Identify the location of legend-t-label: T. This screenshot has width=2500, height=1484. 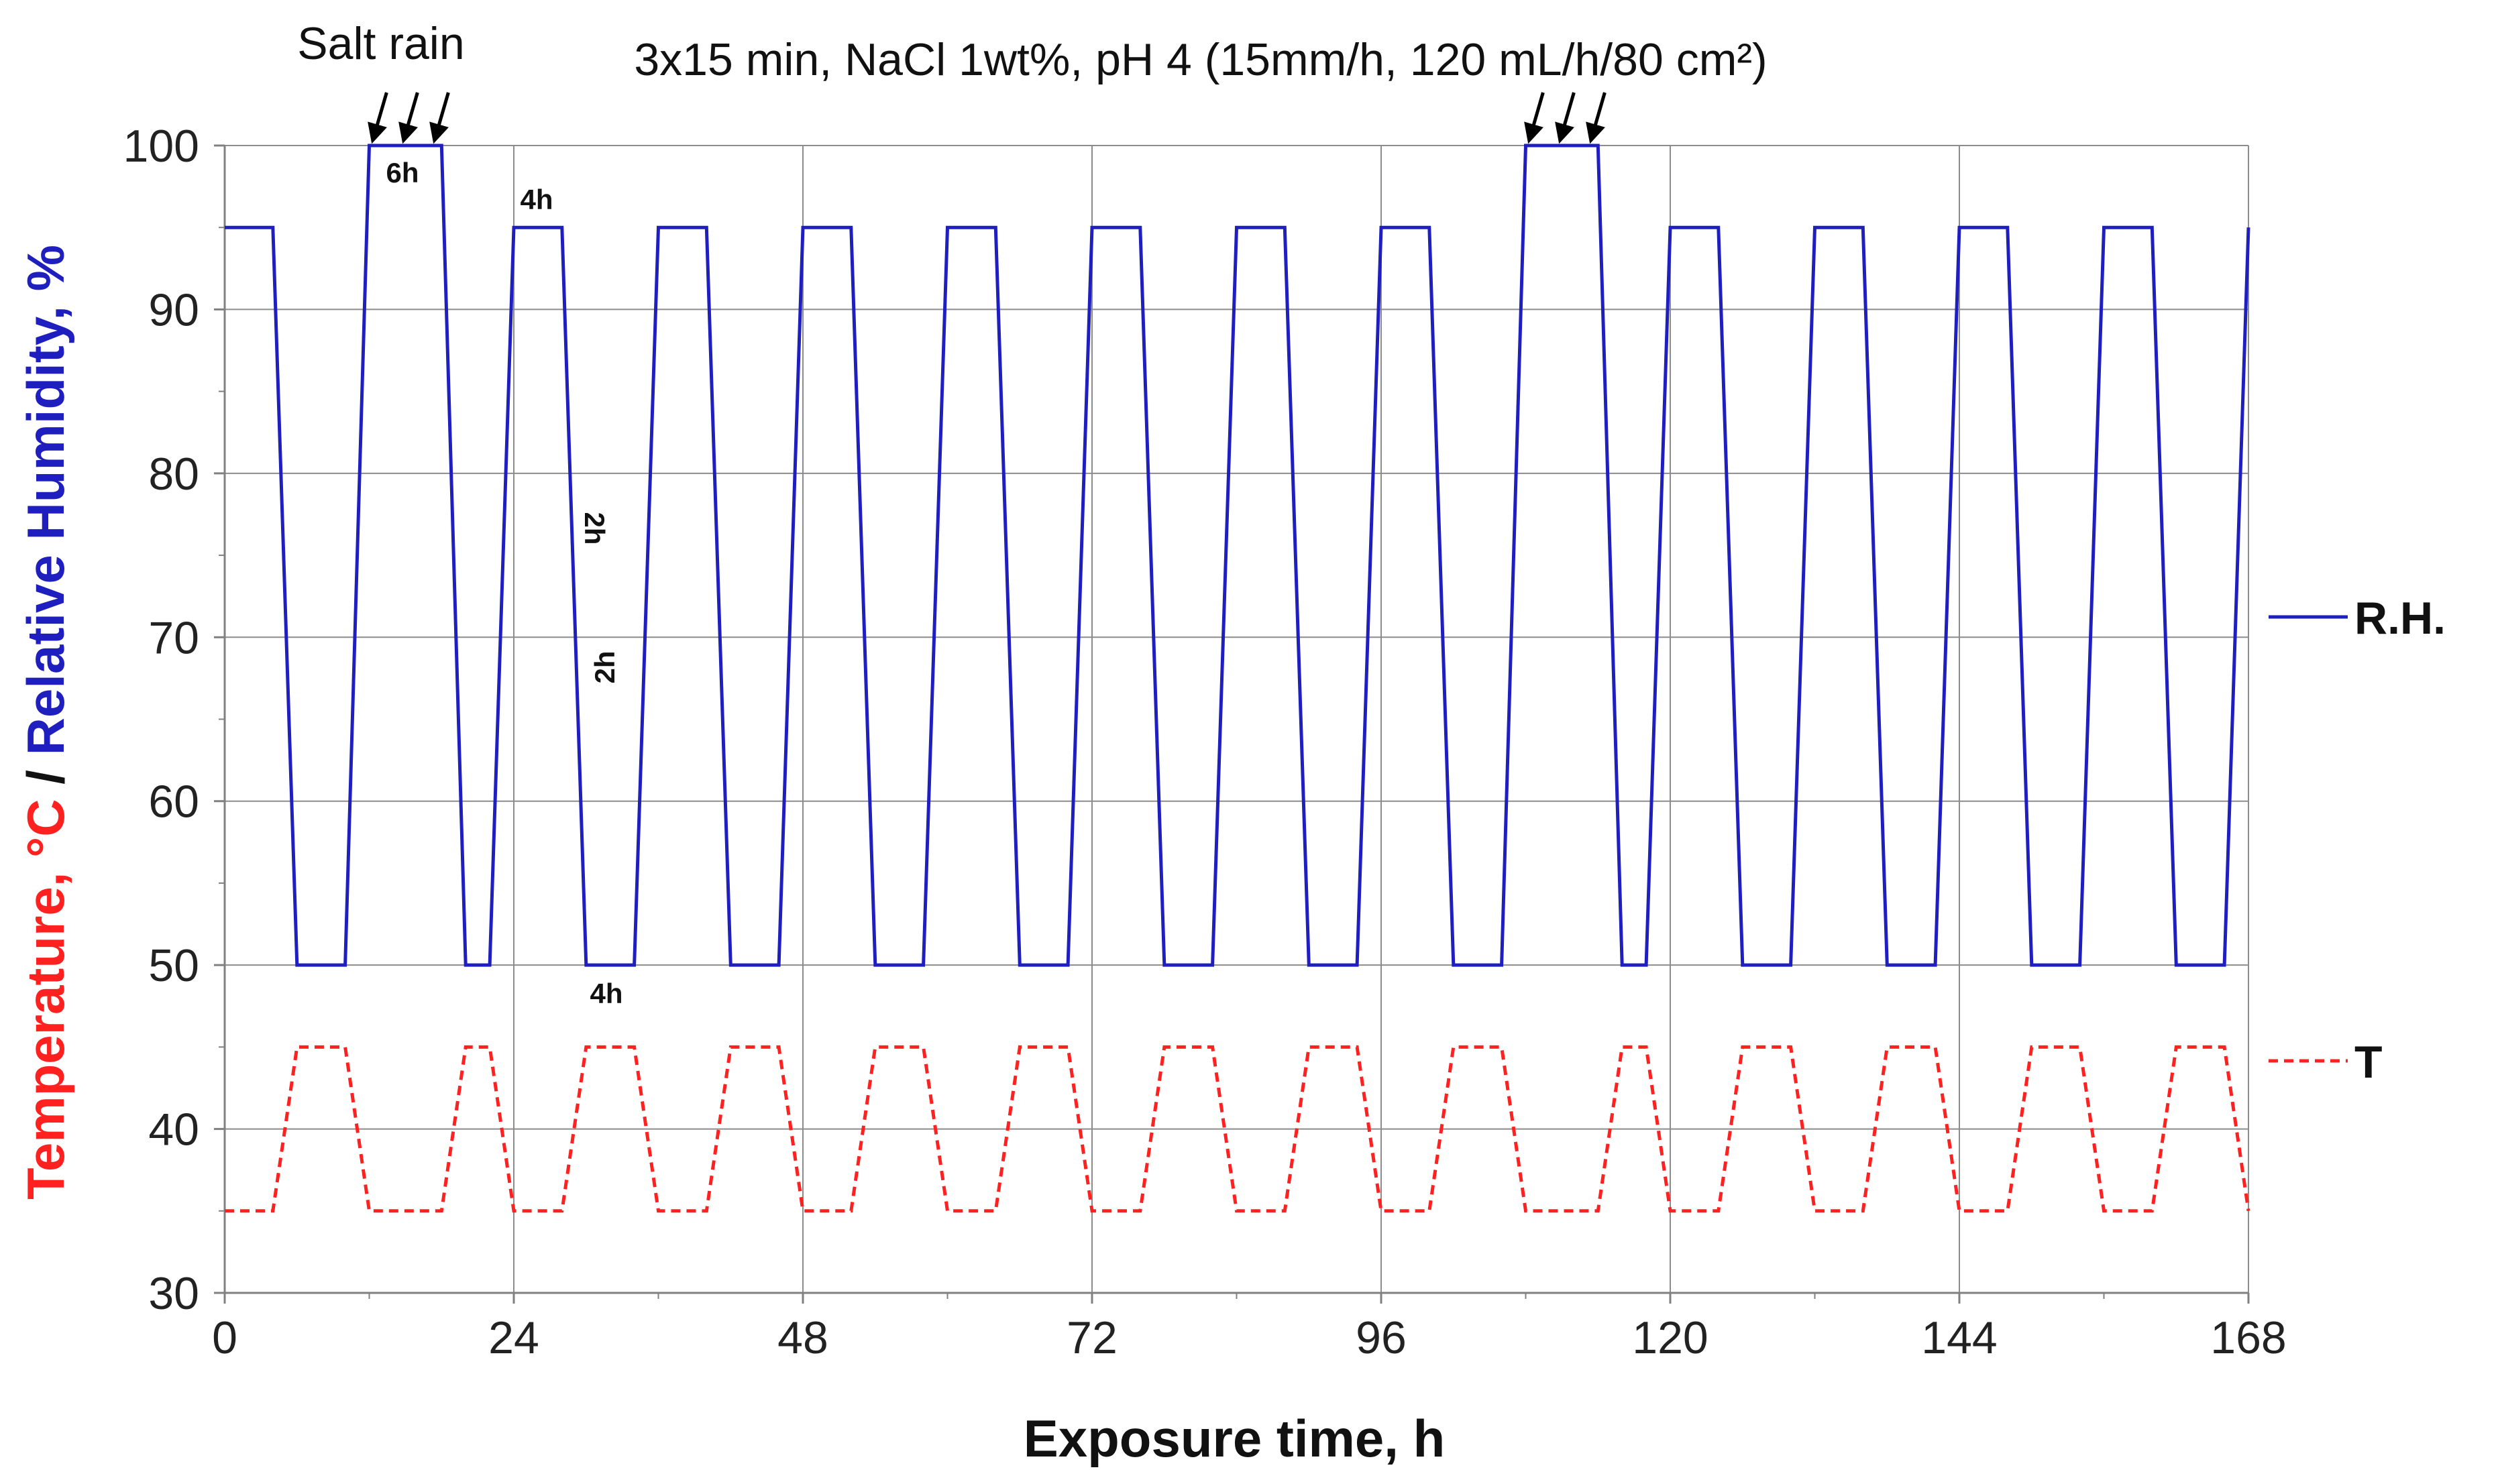
(2368, 1062).